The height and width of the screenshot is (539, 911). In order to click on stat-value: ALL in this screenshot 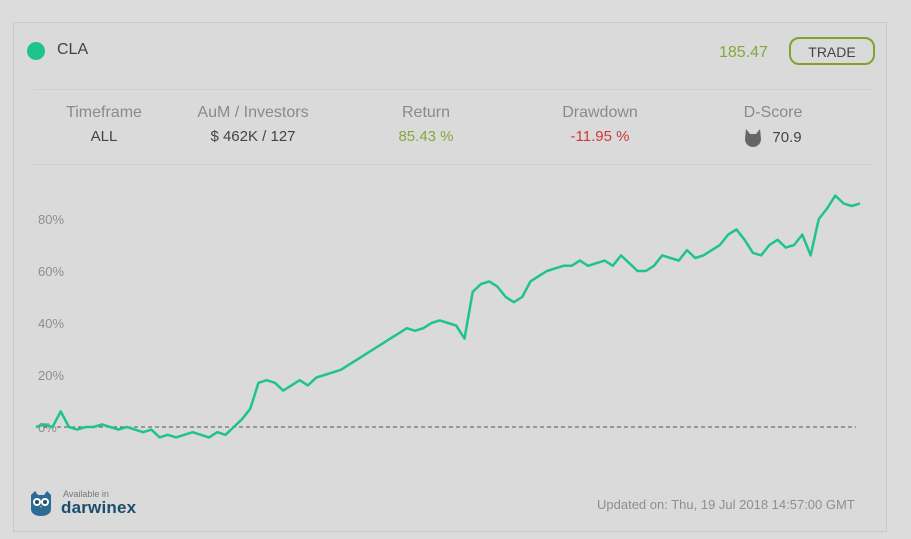, I will do `click(104, 136)`.